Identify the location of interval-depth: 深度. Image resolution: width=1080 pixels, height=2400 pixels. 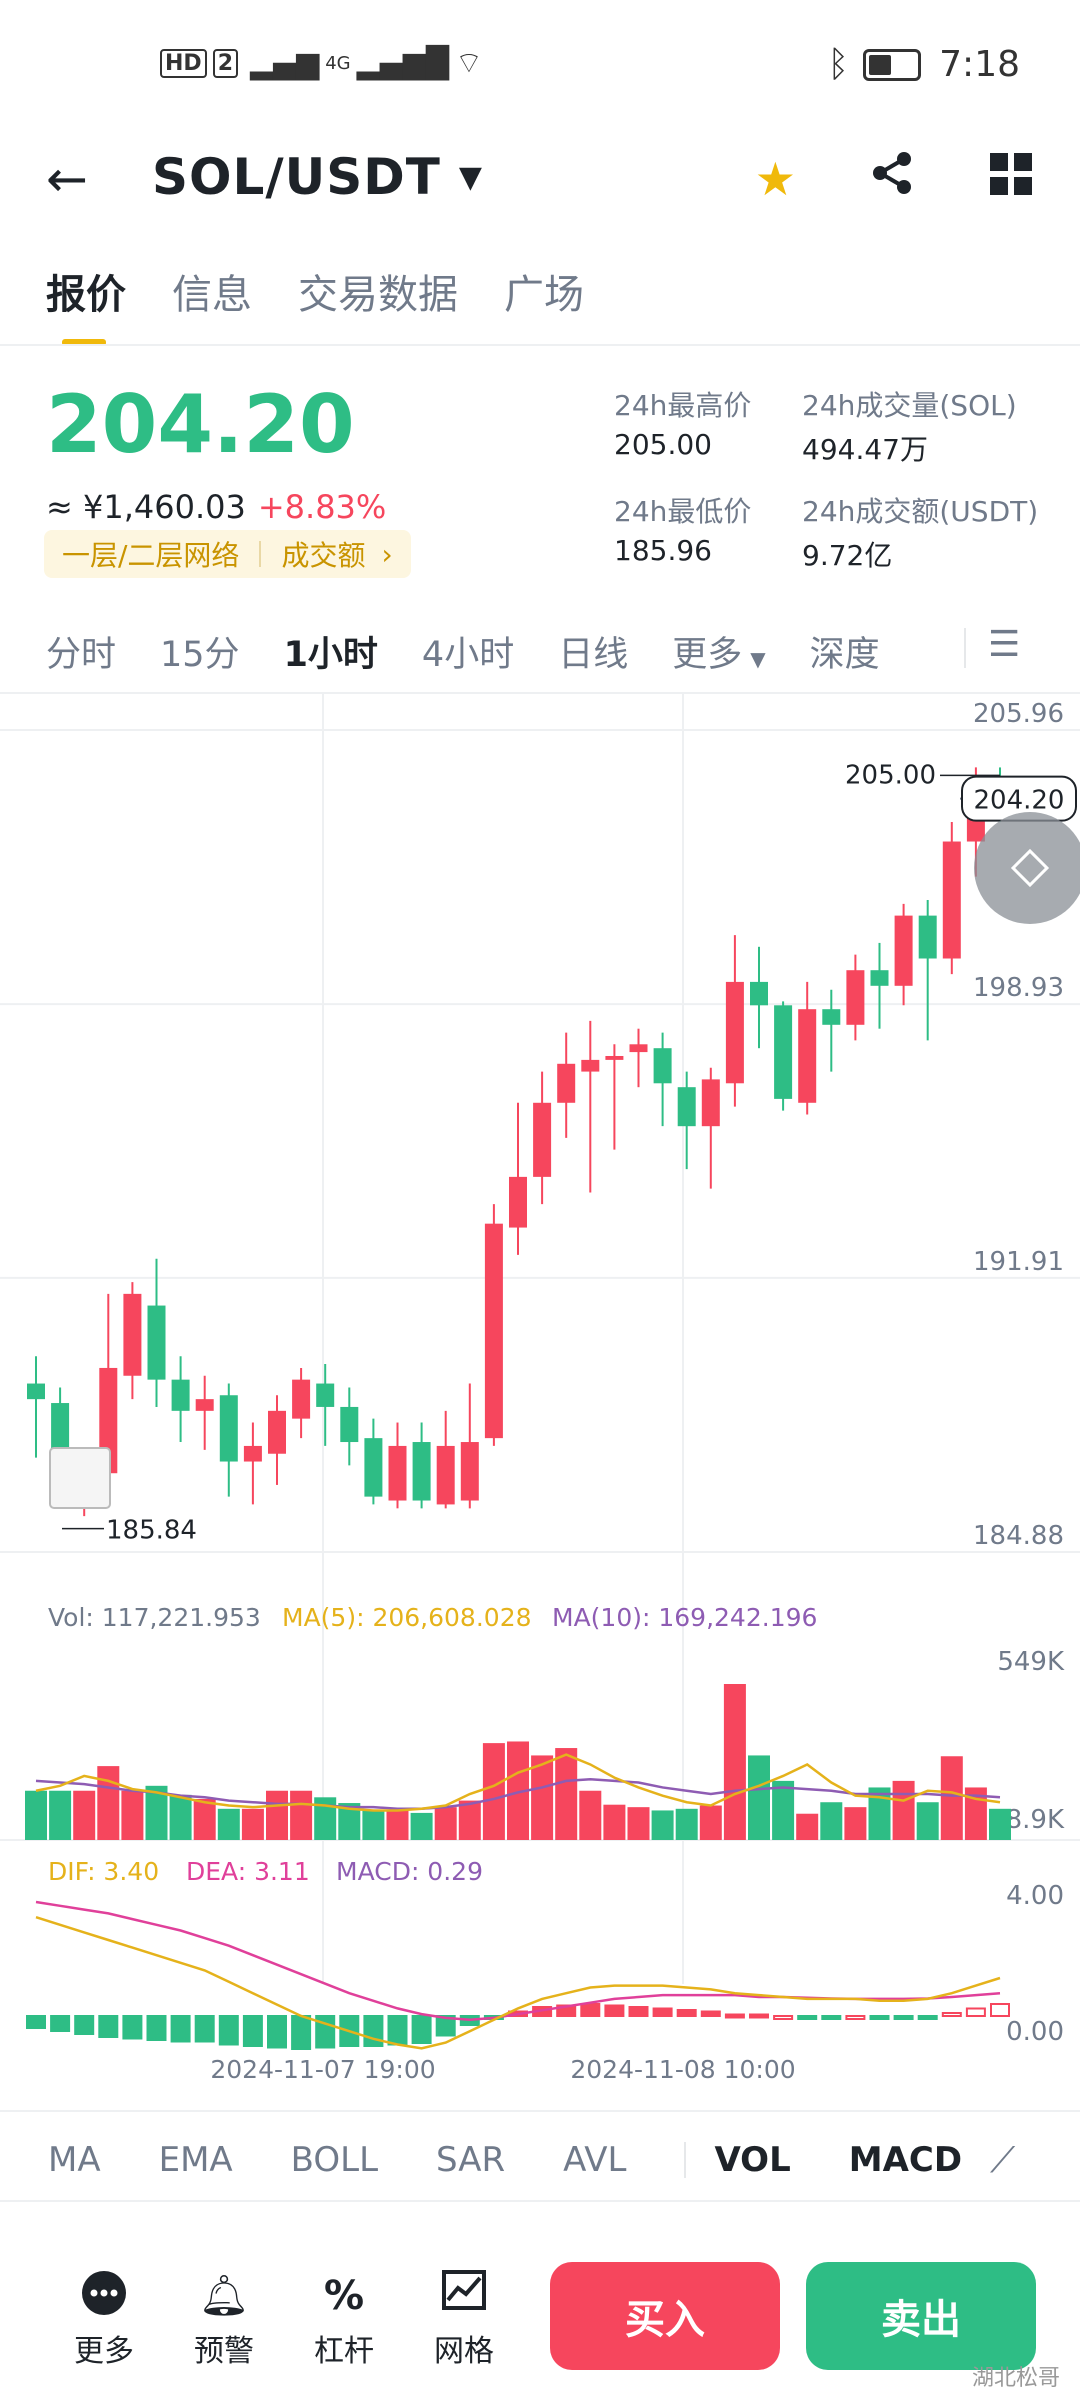
(844, 655).